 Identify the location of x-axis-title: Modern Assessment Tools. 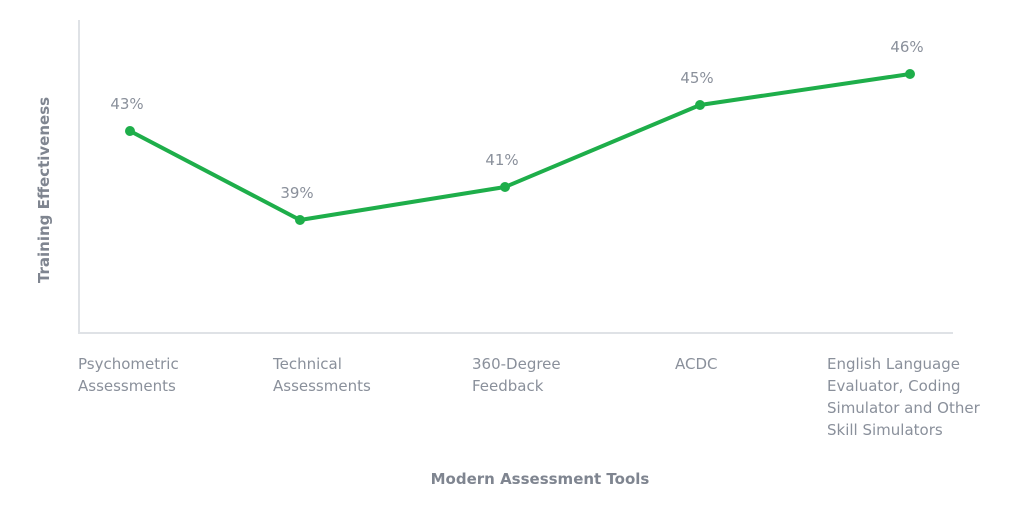
(540, 479).